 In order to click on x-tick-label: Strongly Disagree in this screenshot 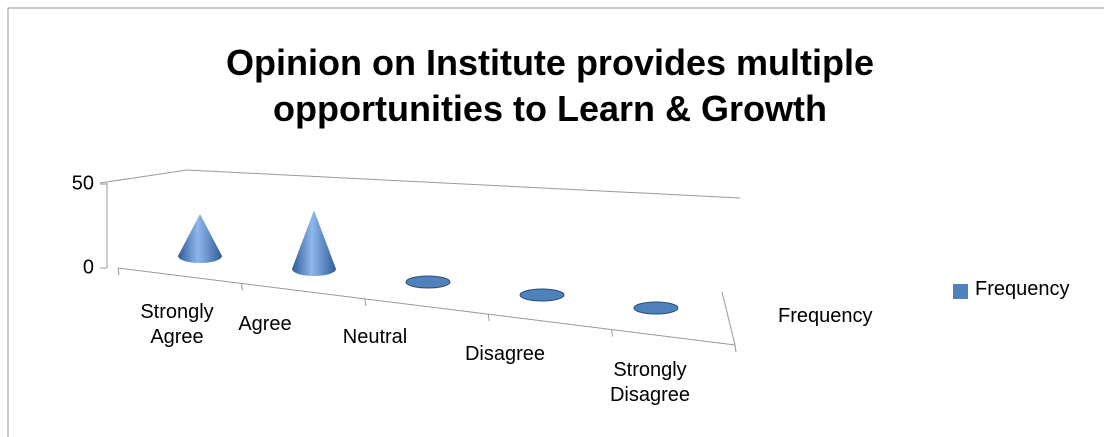, I will do `click(650, 382)`.